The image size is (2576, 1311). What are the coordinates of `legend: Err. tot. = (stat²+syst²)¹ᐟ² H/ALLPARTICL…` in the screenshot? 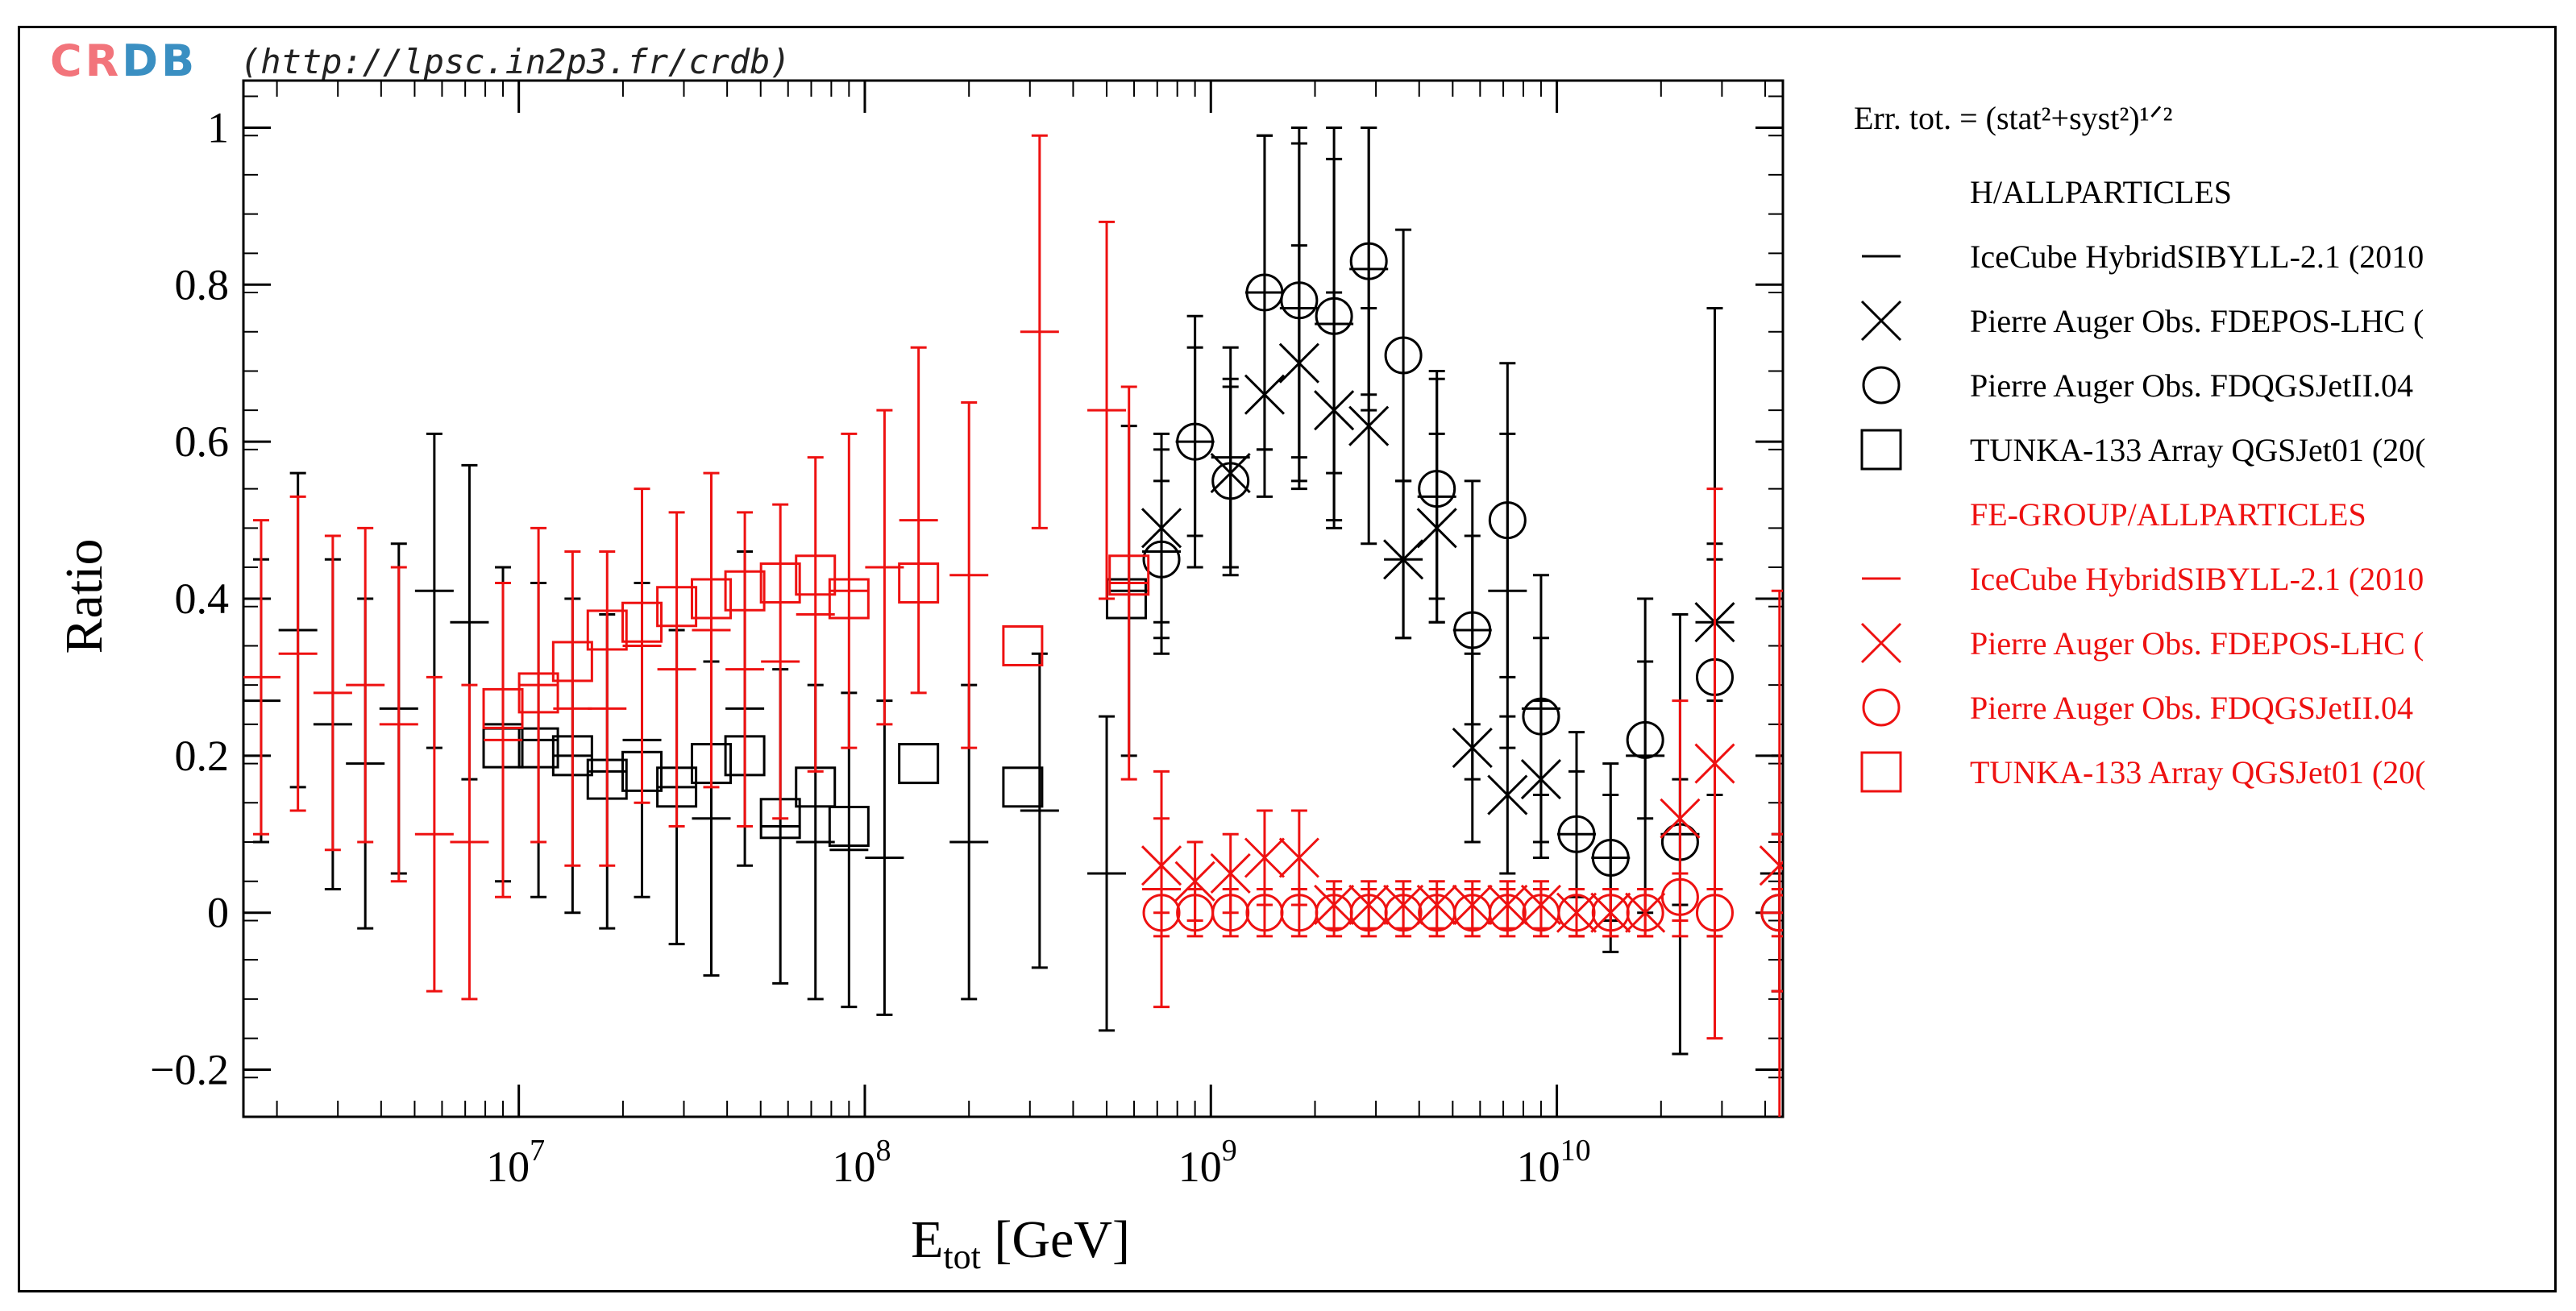 It's located at (2139, 446).